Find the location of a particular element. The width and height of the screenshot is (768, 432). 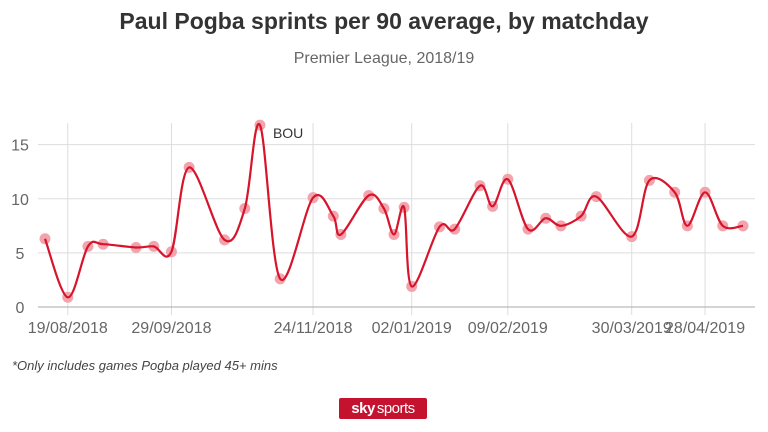

y-tick-label: 10 is located at coordinates (20, 200).